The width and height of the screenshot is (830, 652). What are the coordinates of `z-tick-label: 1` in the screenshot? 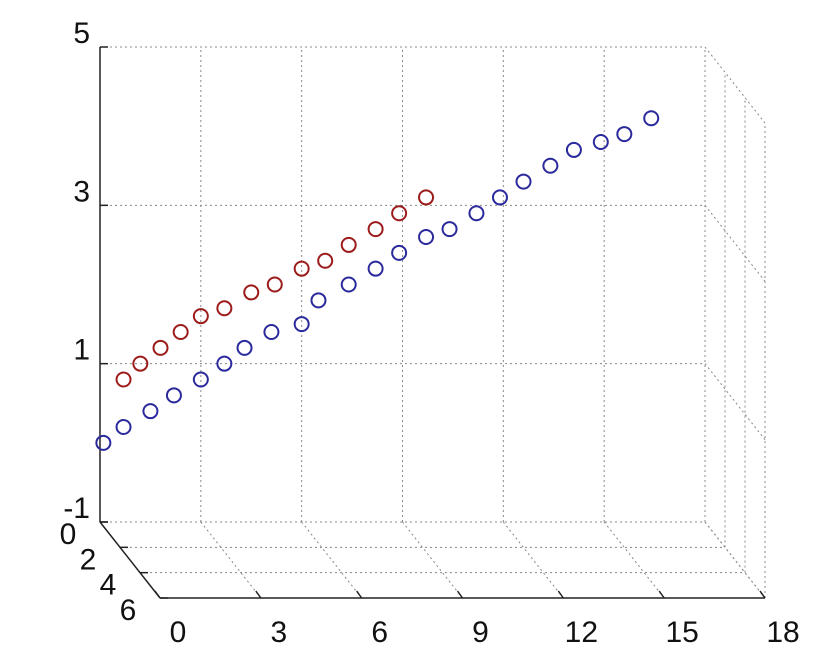 It's located at (81, 350).